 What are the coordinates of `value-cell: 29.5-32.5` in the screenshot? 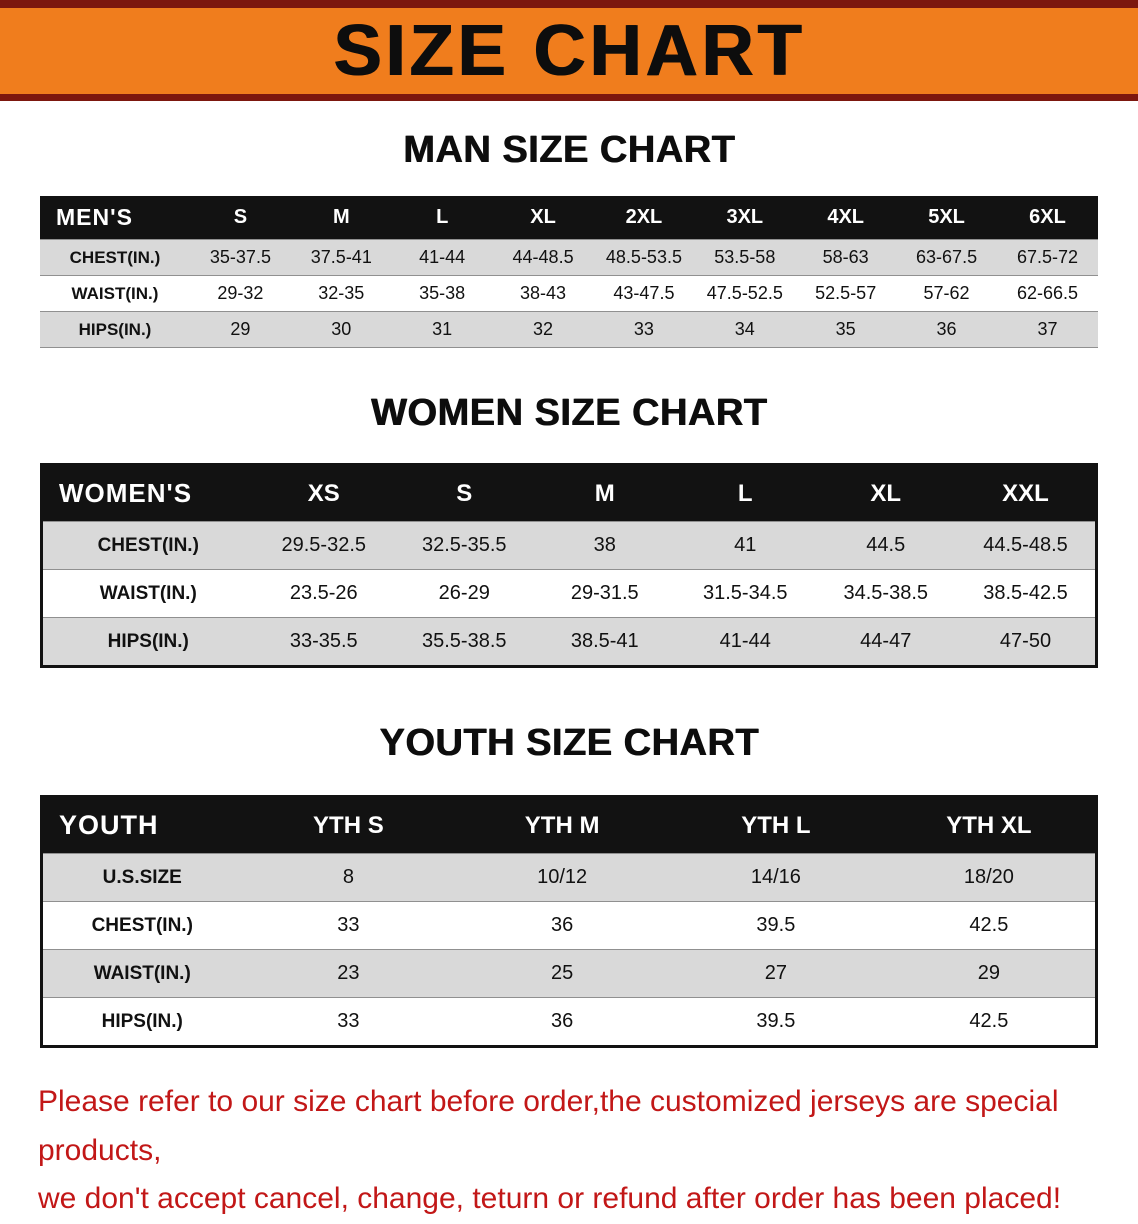 It's located at (323, 545).